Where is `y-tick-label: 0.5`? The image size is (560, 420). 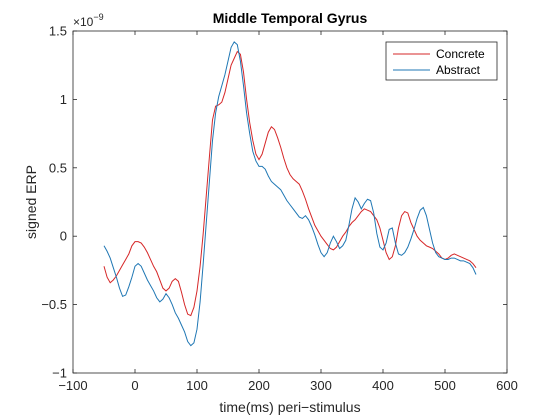
y-tick-label: 0.5 is located at coordinates (58, 167).